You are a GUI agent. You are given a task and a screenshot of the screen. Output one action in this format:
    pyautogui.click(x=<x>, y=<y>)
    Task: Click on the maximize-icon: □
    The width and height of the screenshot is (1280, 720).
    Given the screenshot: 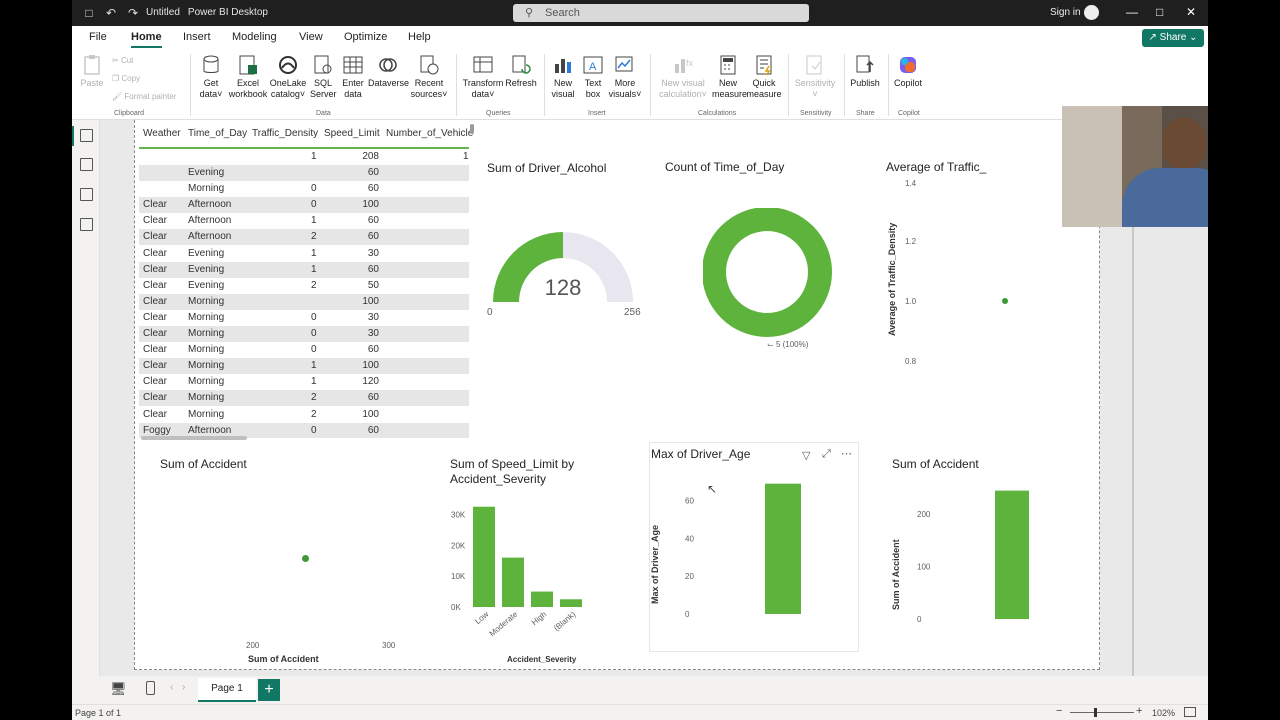 What is the action you would take?
    pyautogui.click(x=1160, y=12)
    